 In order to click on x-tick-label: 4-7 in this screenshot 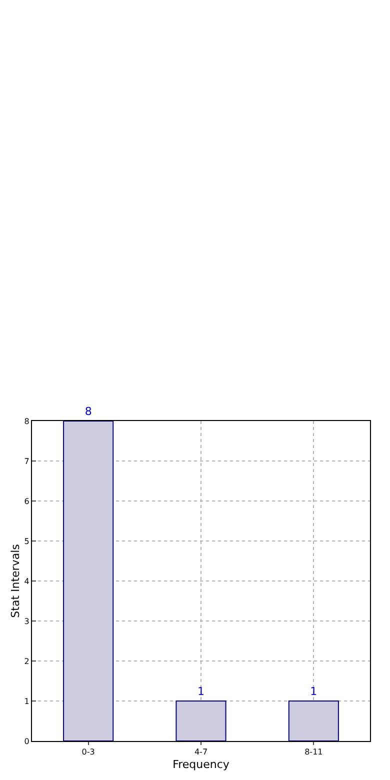, I will do `click(201, 752)`.